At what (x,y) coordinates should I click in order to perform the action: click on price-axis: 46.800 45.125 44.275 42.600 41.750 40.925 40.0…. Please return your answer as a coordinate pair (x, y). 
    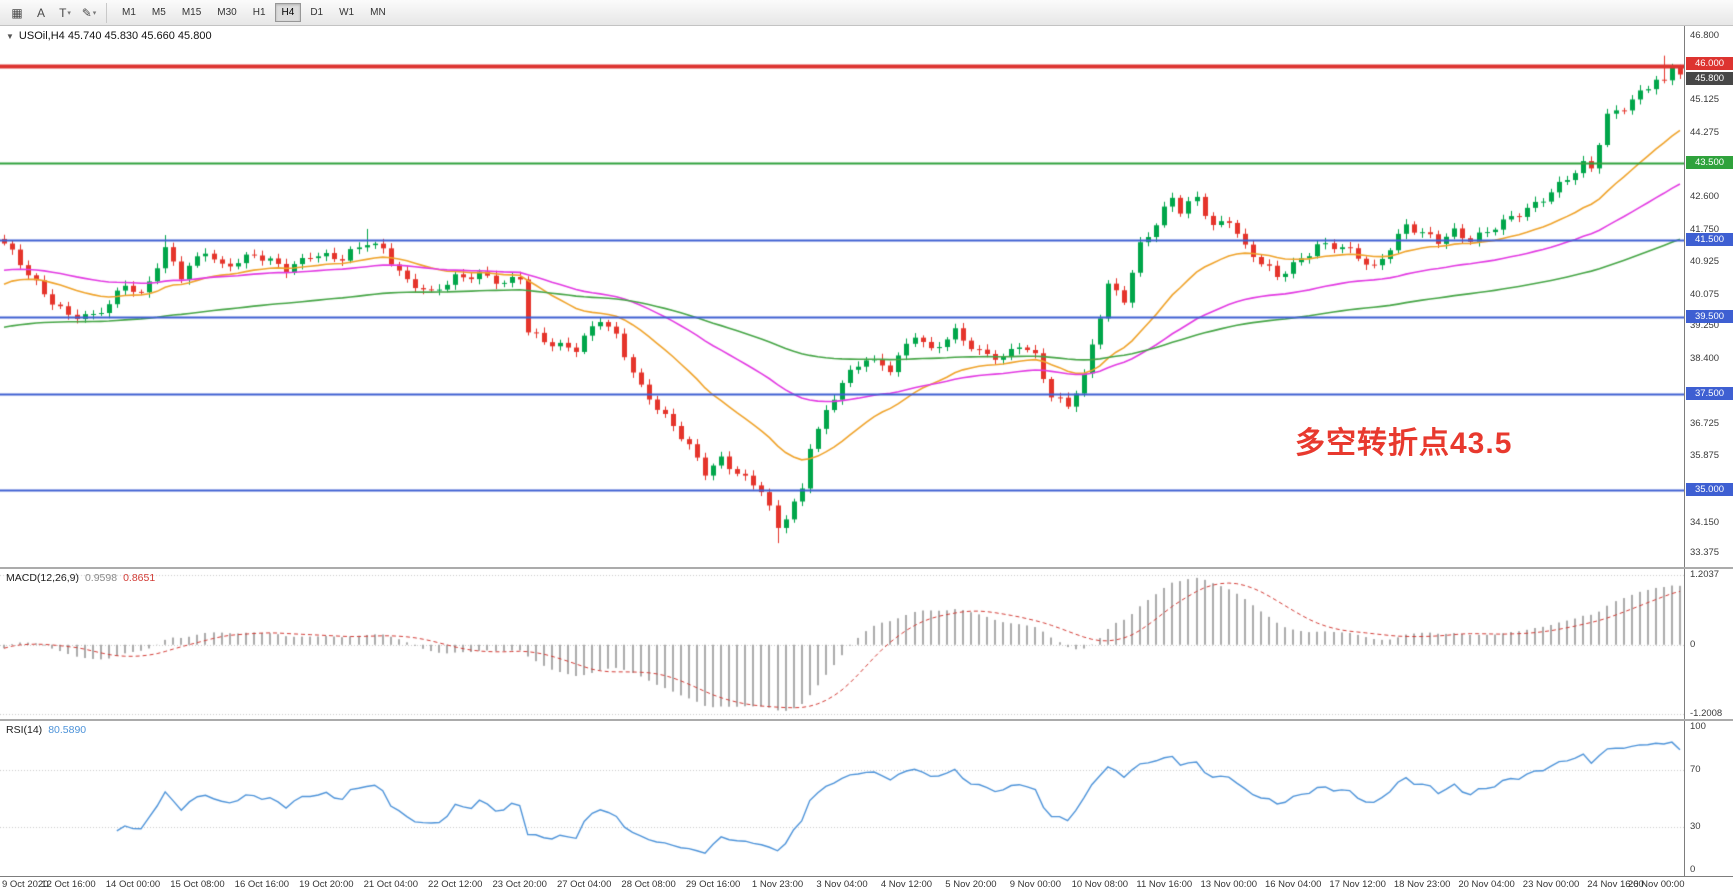
    Looking at the image, I should click on (1708, 296).